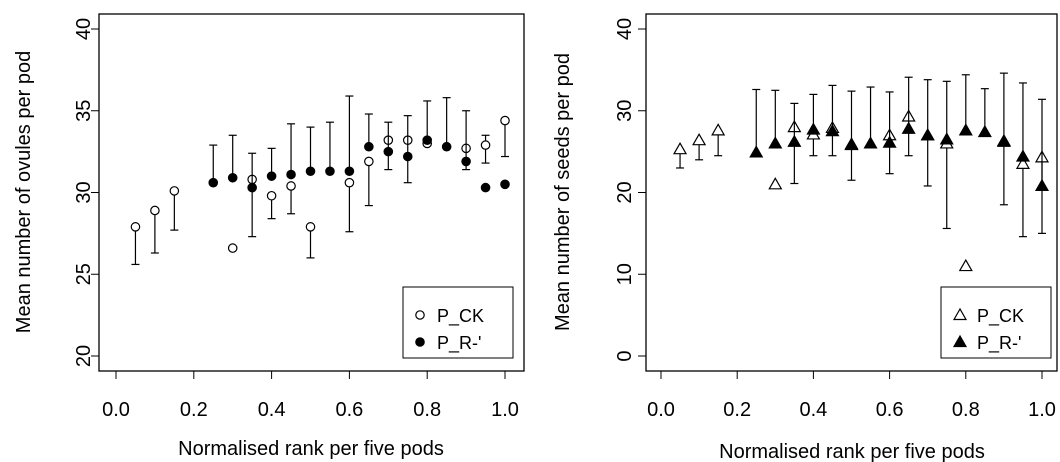 Image resolution: width=1060 pixels, height=462 pixels. Describe the element at coordinates (625, 274) in the screenshot. I see `y-tick-label: 10` at that location.